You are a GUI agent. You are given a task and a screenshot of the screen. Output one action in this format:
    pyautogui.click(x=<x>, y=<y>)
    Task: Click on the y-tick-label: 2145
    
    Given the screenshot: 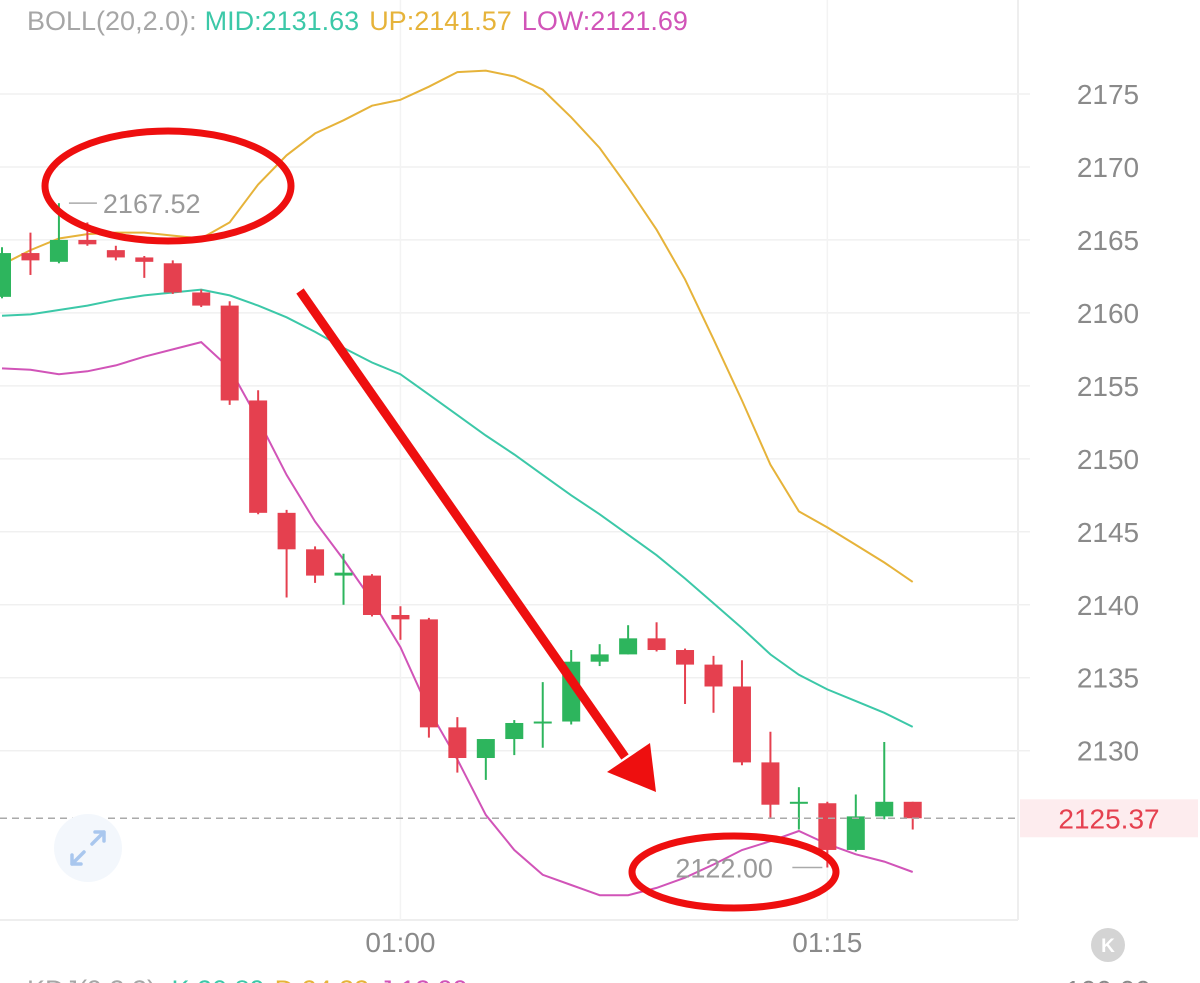 What is the action you would take?
    pyautogui.click(x=1108, y=532)
    